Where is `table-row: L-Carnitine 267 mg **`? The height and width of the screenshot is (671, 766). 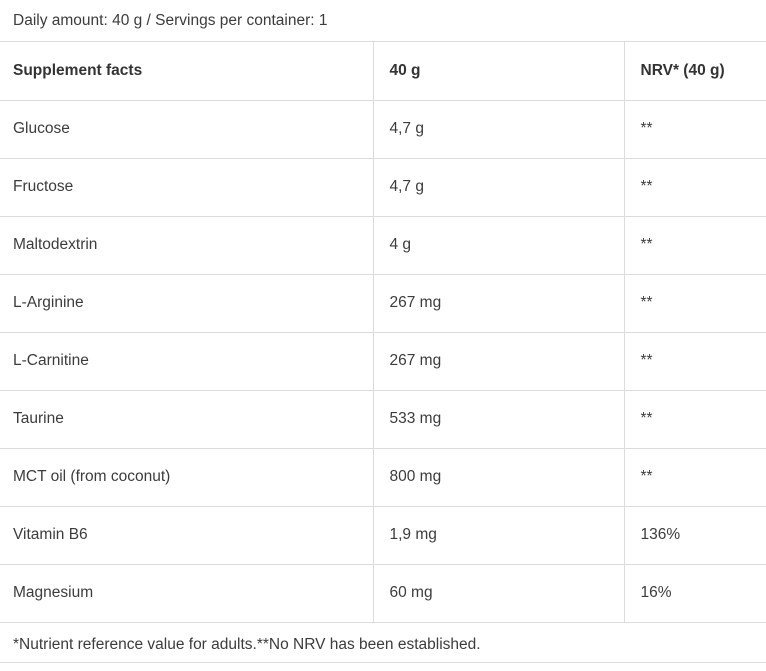 table-row: L-Carnitine 267 mg ** is located at coordinates (383, 361).